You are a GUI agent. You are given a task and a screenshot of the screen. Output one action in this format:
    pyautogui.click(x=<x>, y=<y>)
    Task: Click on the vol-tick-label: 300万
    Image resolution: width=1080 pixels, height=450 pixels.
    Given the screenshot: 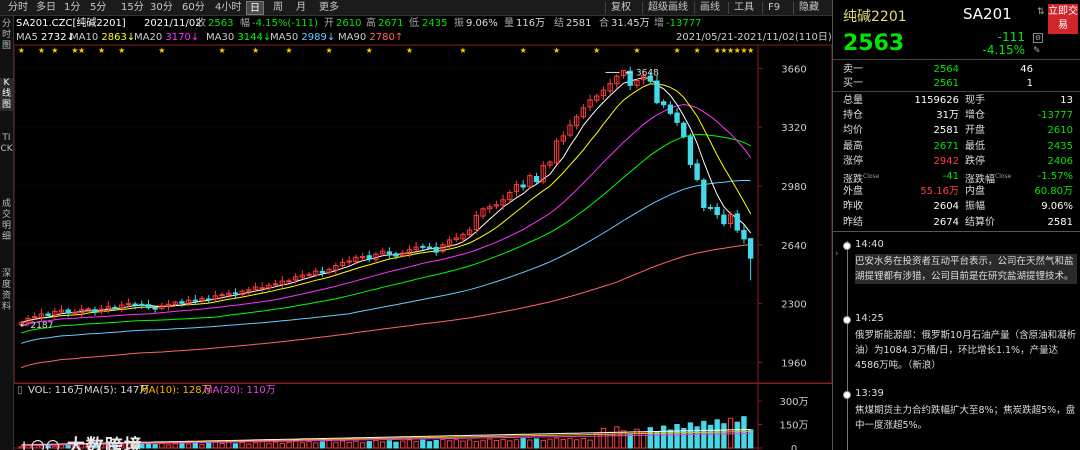 What is the action you would take?
    pyautogui.click(x=793, y=402)
    